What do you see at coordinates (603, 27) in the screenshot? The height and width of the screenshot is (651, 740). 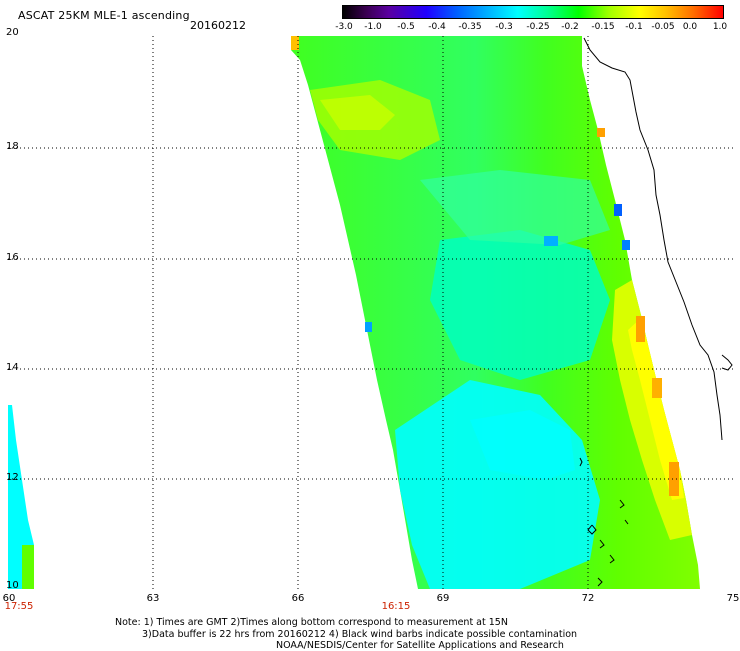 I see `colorbar-label: -0.15` at bounding box center [603, 27].